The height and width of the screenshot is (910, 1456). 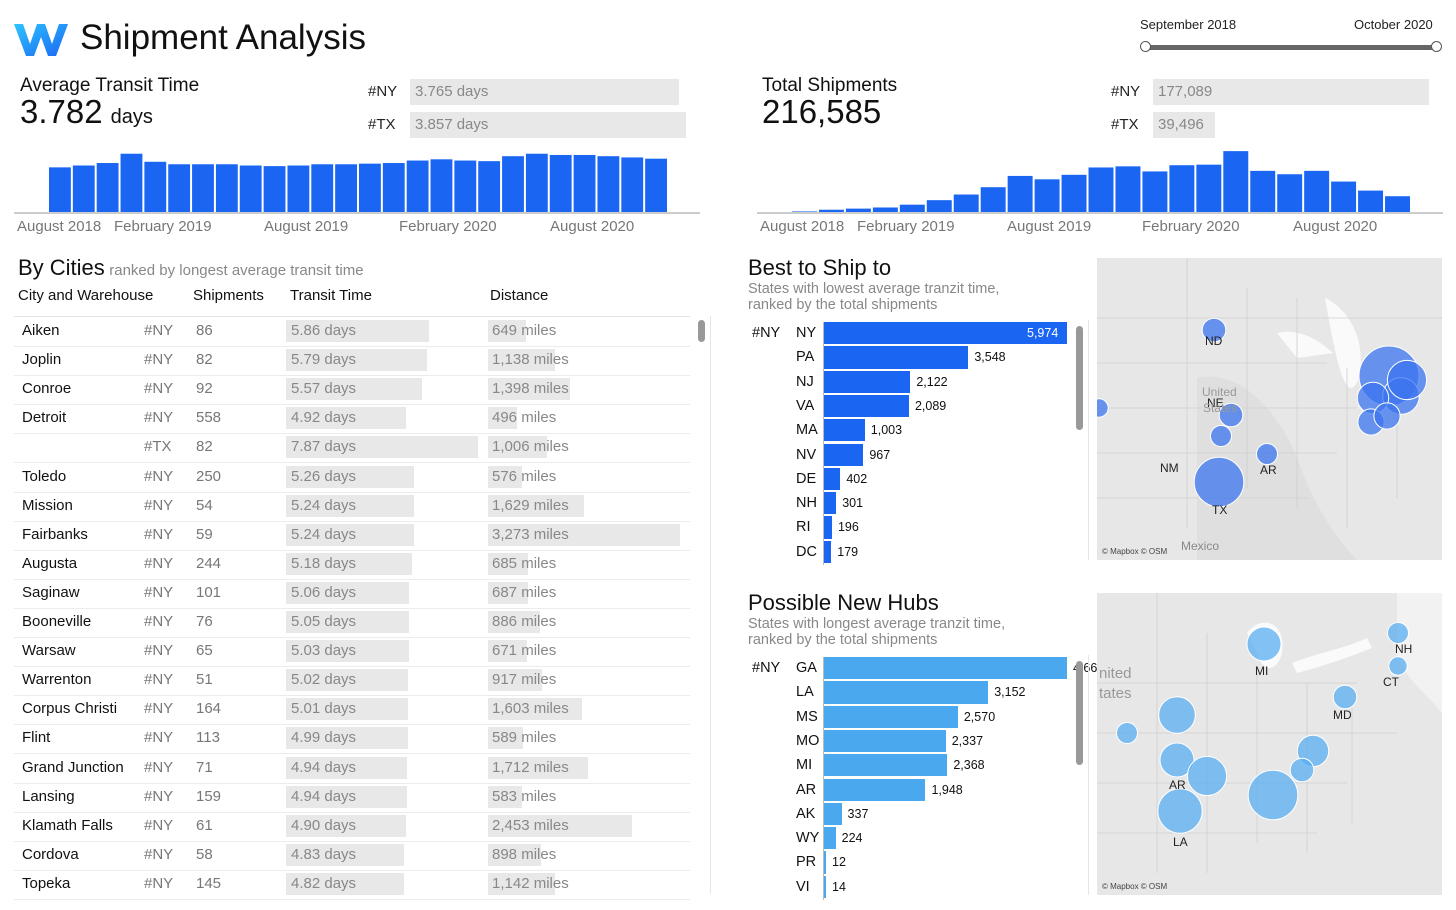 I want to click on hubs-scrollbar, so click(x=1079, y=713).